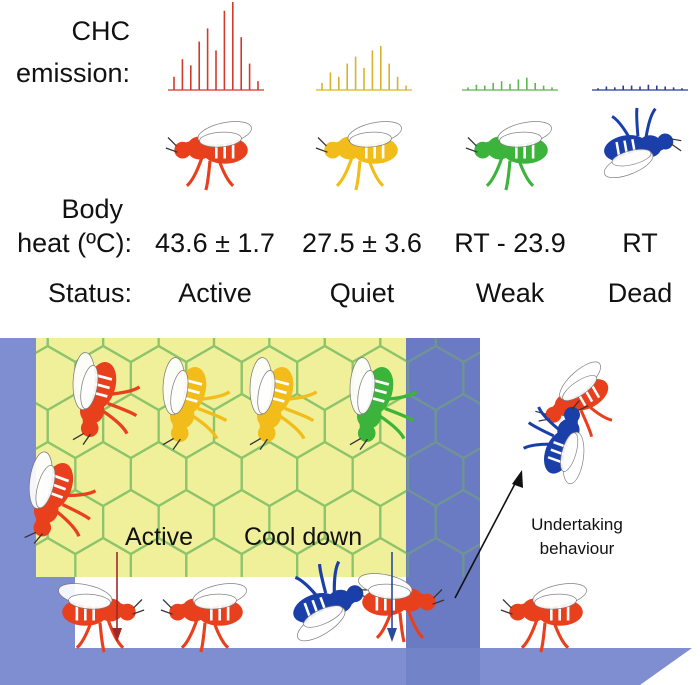 The image size is (700, 685). Describe the element at coordinates (215, 293) in the screenshot. I see `status-active: Active` at that location.